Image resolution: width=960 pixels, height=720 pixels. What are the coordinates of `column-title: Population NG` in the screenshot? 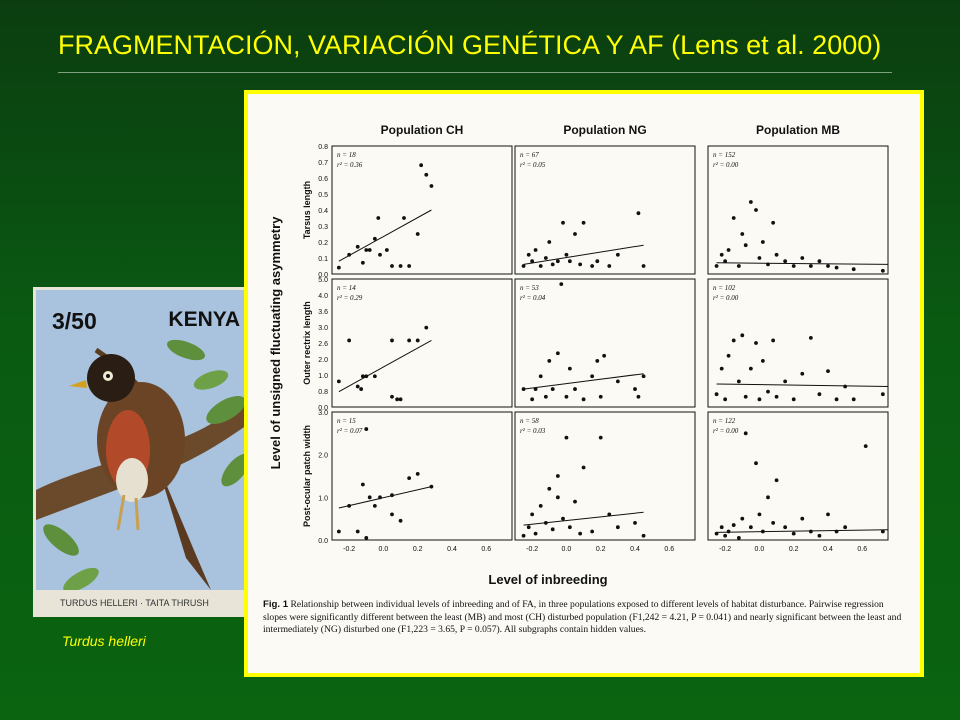 It's located at (604, 130).